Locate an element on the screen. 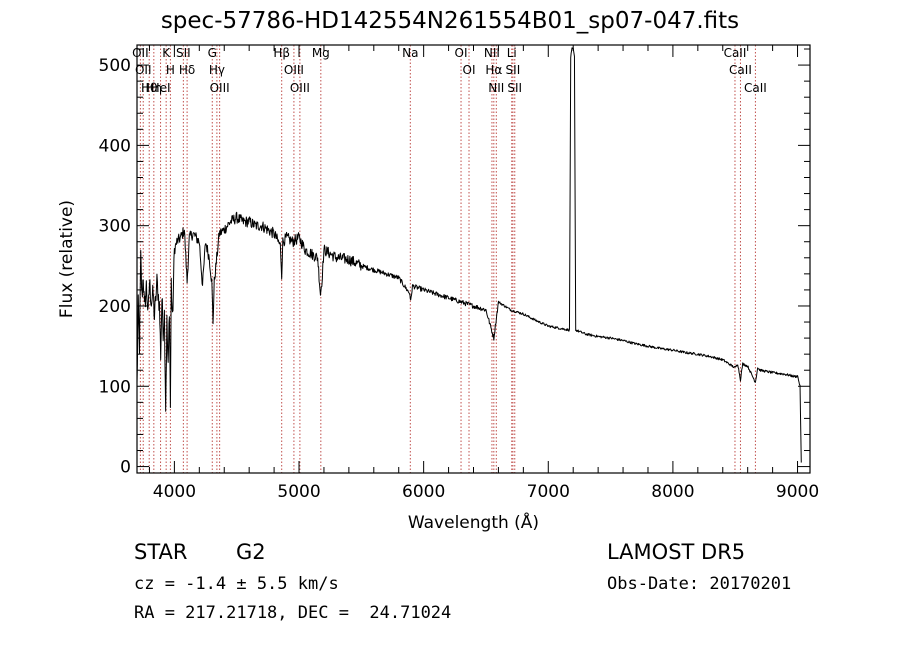 This screenshot has width=900, height=649. redshift-readout: cz = -1.4 ± 5.5 km/s is located at coordinates (236, 584).